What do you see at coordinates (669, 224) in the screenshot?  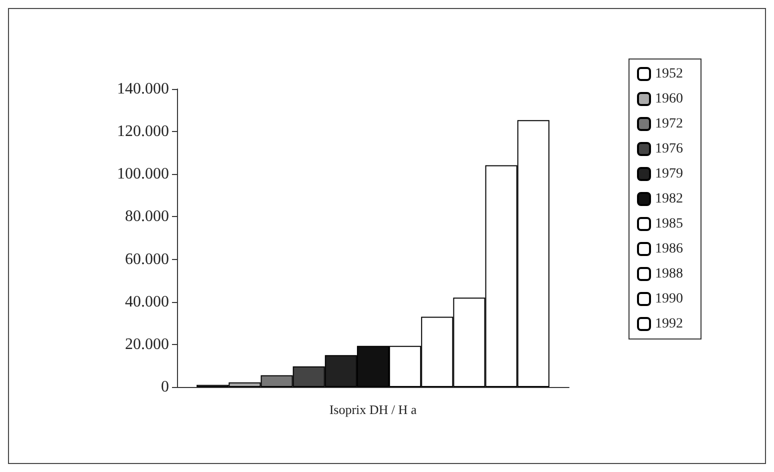 I see `legend-label: 1985` at bounding box center [669, 224].